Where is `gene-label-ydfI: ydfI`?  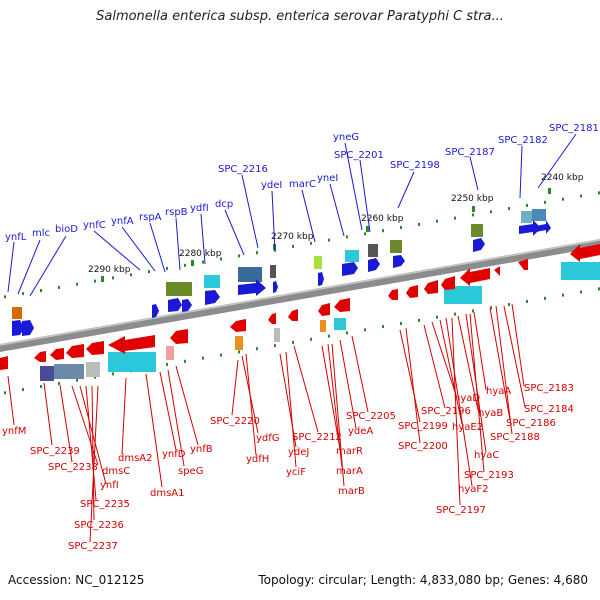
gene-label-ydfI: ydfI is located at coordinates (199, 208).